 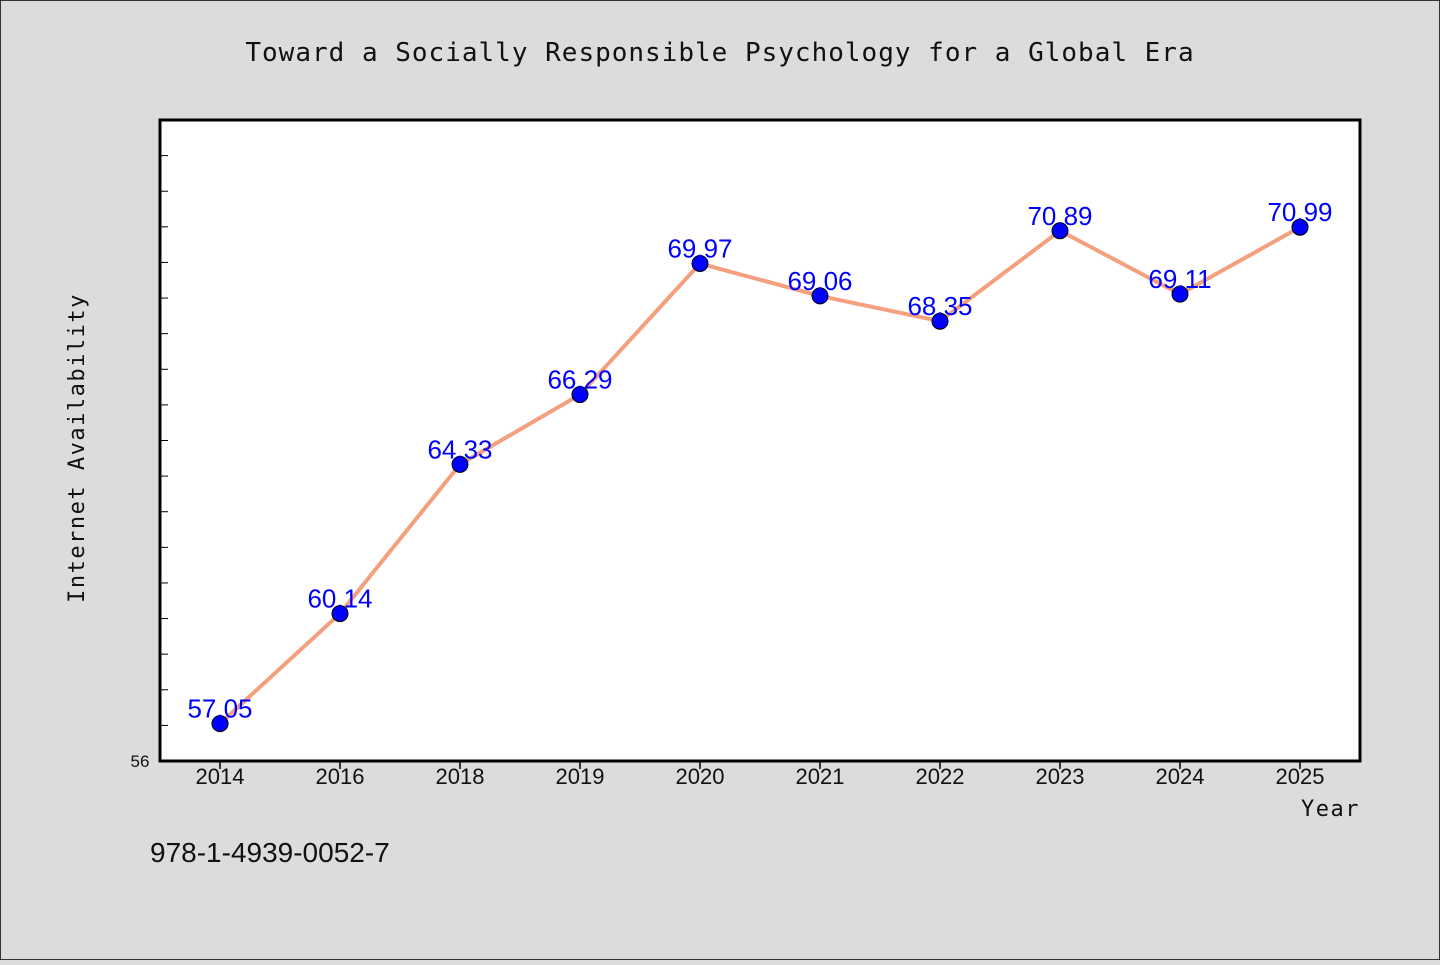 I want to click on data-label: 66.29, so click(x=579, y=380).